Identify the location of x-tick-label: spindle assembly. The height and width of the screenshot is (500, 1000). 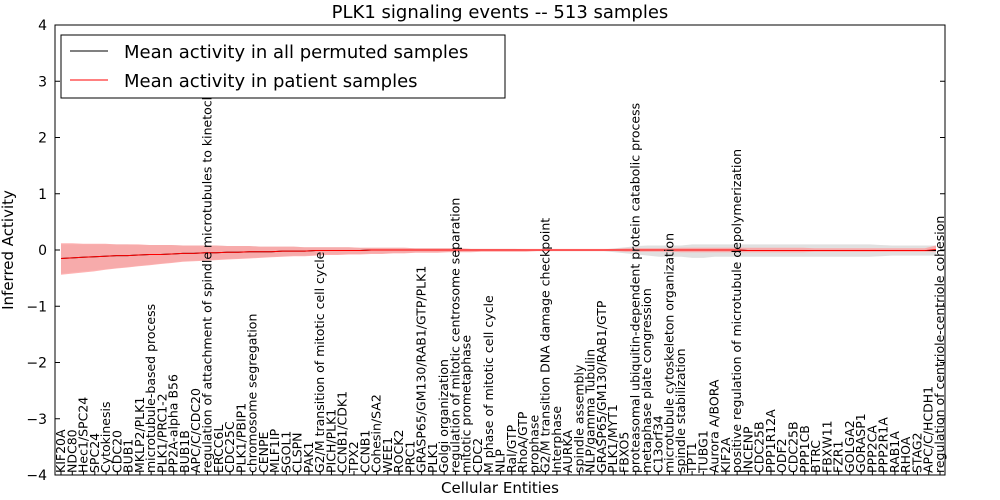
(578, 418).